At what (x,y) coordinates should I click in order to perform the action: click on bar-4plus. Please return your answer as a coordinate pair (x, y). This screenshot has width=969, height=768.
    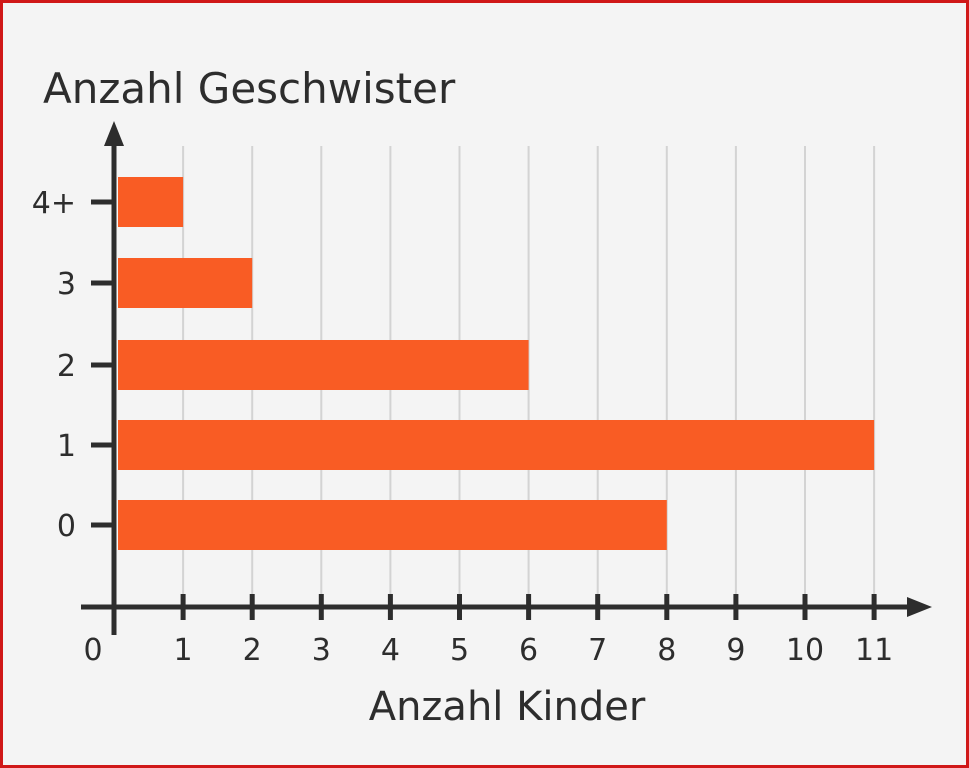
    Looking at the image, I should click on (151, 202).